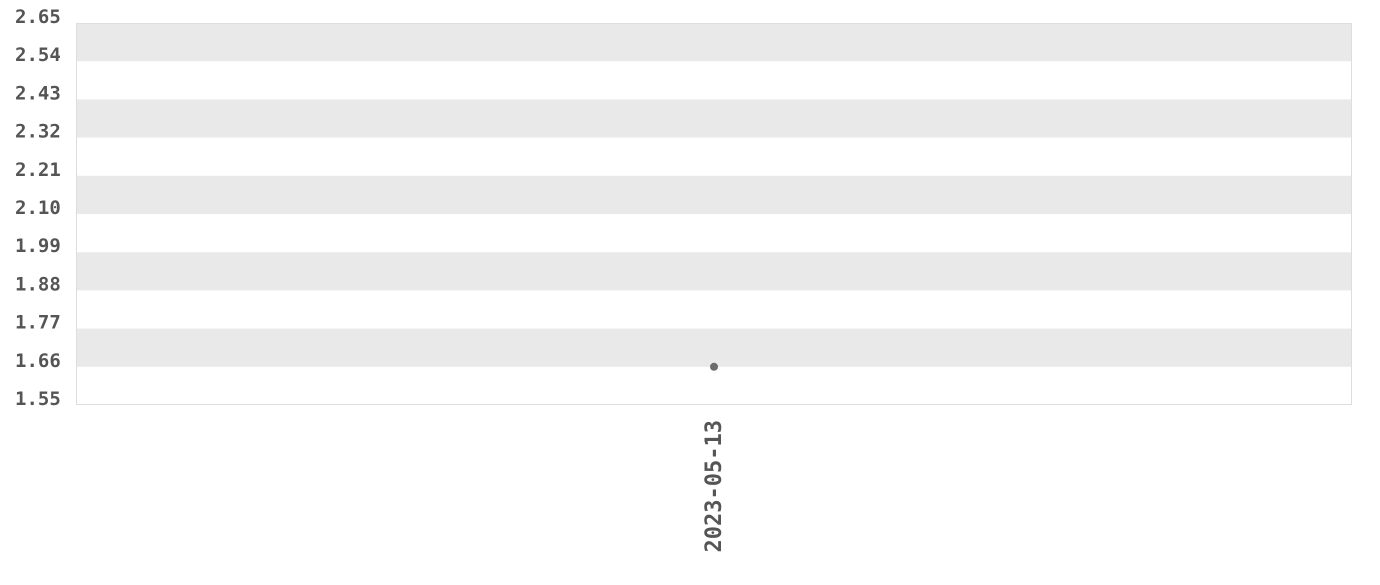  I want to click on y-tick-label: 2.10, so click(38, 208).